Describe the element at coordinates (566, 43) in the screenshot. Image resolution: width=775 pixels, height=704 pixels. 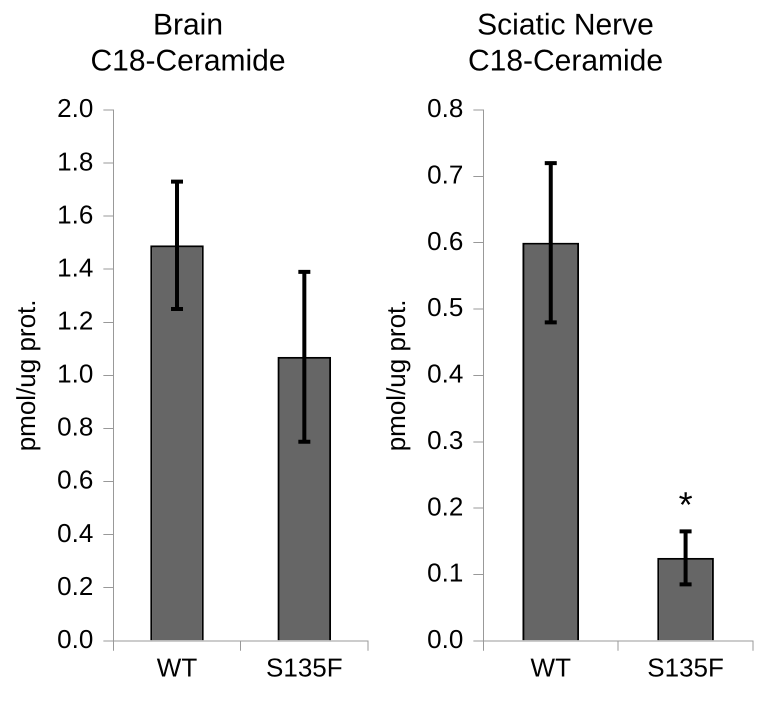
I see `chart-title: Sciatic Nerve C18-Ceramide` at that location.